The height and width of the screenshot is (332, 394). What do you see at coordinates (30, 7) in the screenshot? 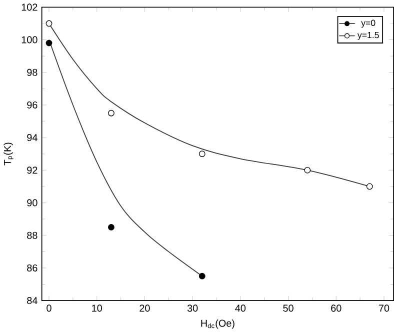
I see `y-tick-label: 102` at bounding box center [30, 7].